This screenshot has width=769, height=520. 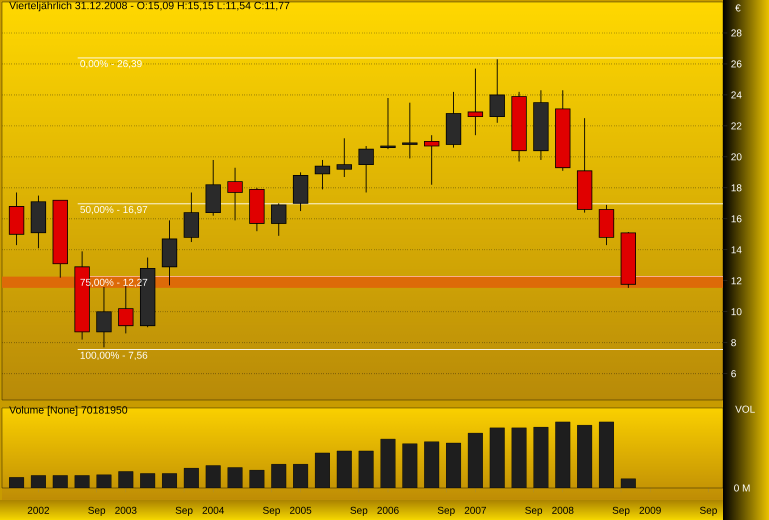 What do you see at coordinates (736, 156) in the screenshot?
I see `y-tick-label: 20` at bounding box center [736, 156].